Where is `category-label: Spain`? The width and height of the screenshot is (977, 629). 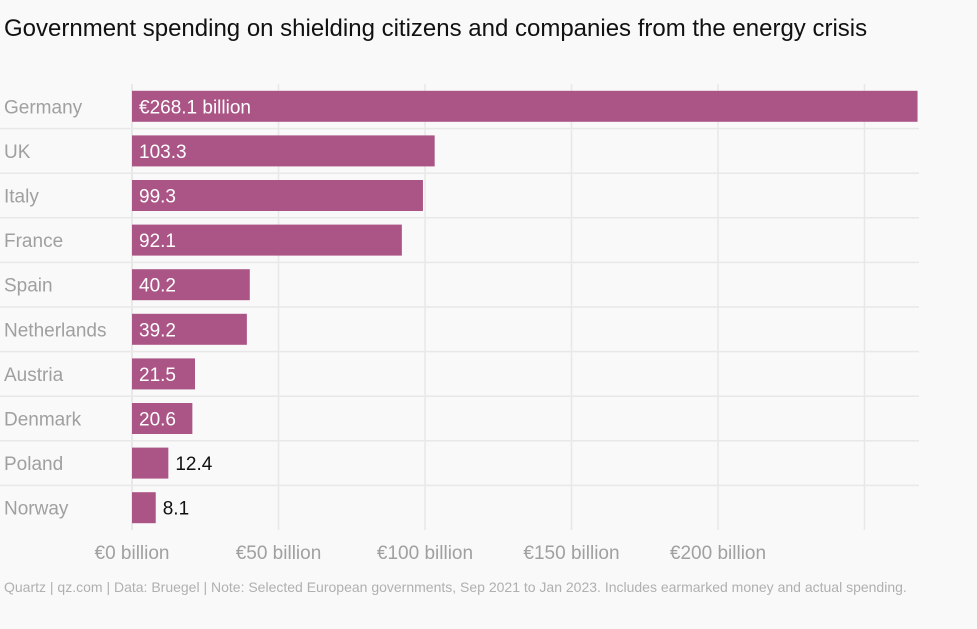 category-label: Spain is located at coordinates (28, 286).